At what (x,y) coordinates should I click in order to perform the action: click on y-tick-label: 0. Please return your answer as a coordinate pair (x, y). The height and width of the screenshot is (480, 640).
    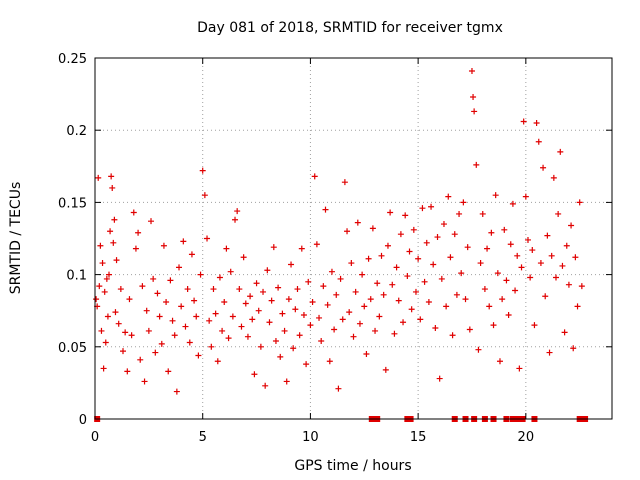
    Looking at the image, I should click on (83, 420).